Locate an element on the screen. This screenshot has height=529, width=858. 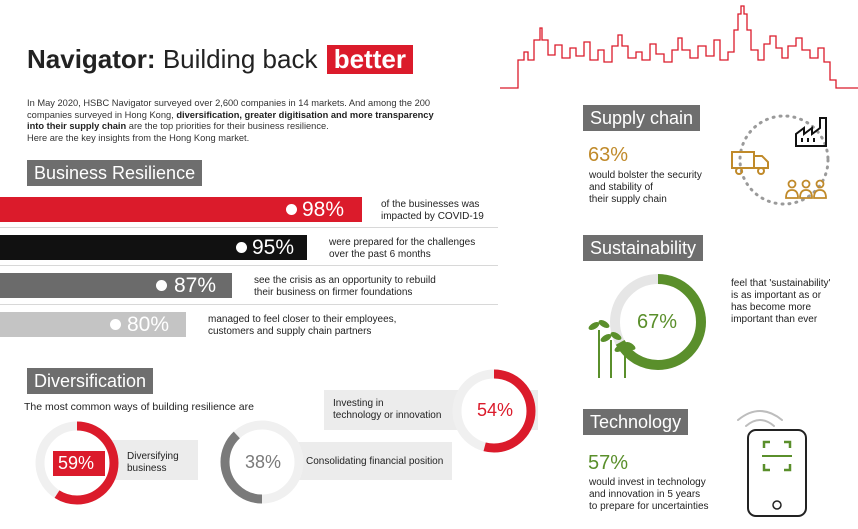
title-rest: Building back is located at coordinates (240, 59).